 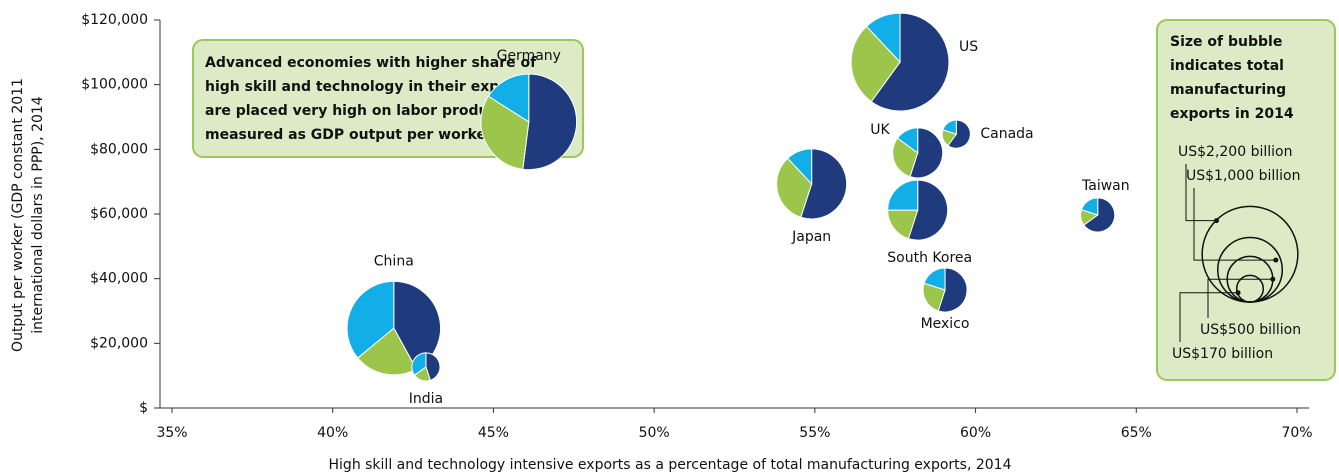 What do you see at coordinates (1136, 433) in the screenshot?
I see `x-tick-label: 65%` at bounding box center [1136, 433].